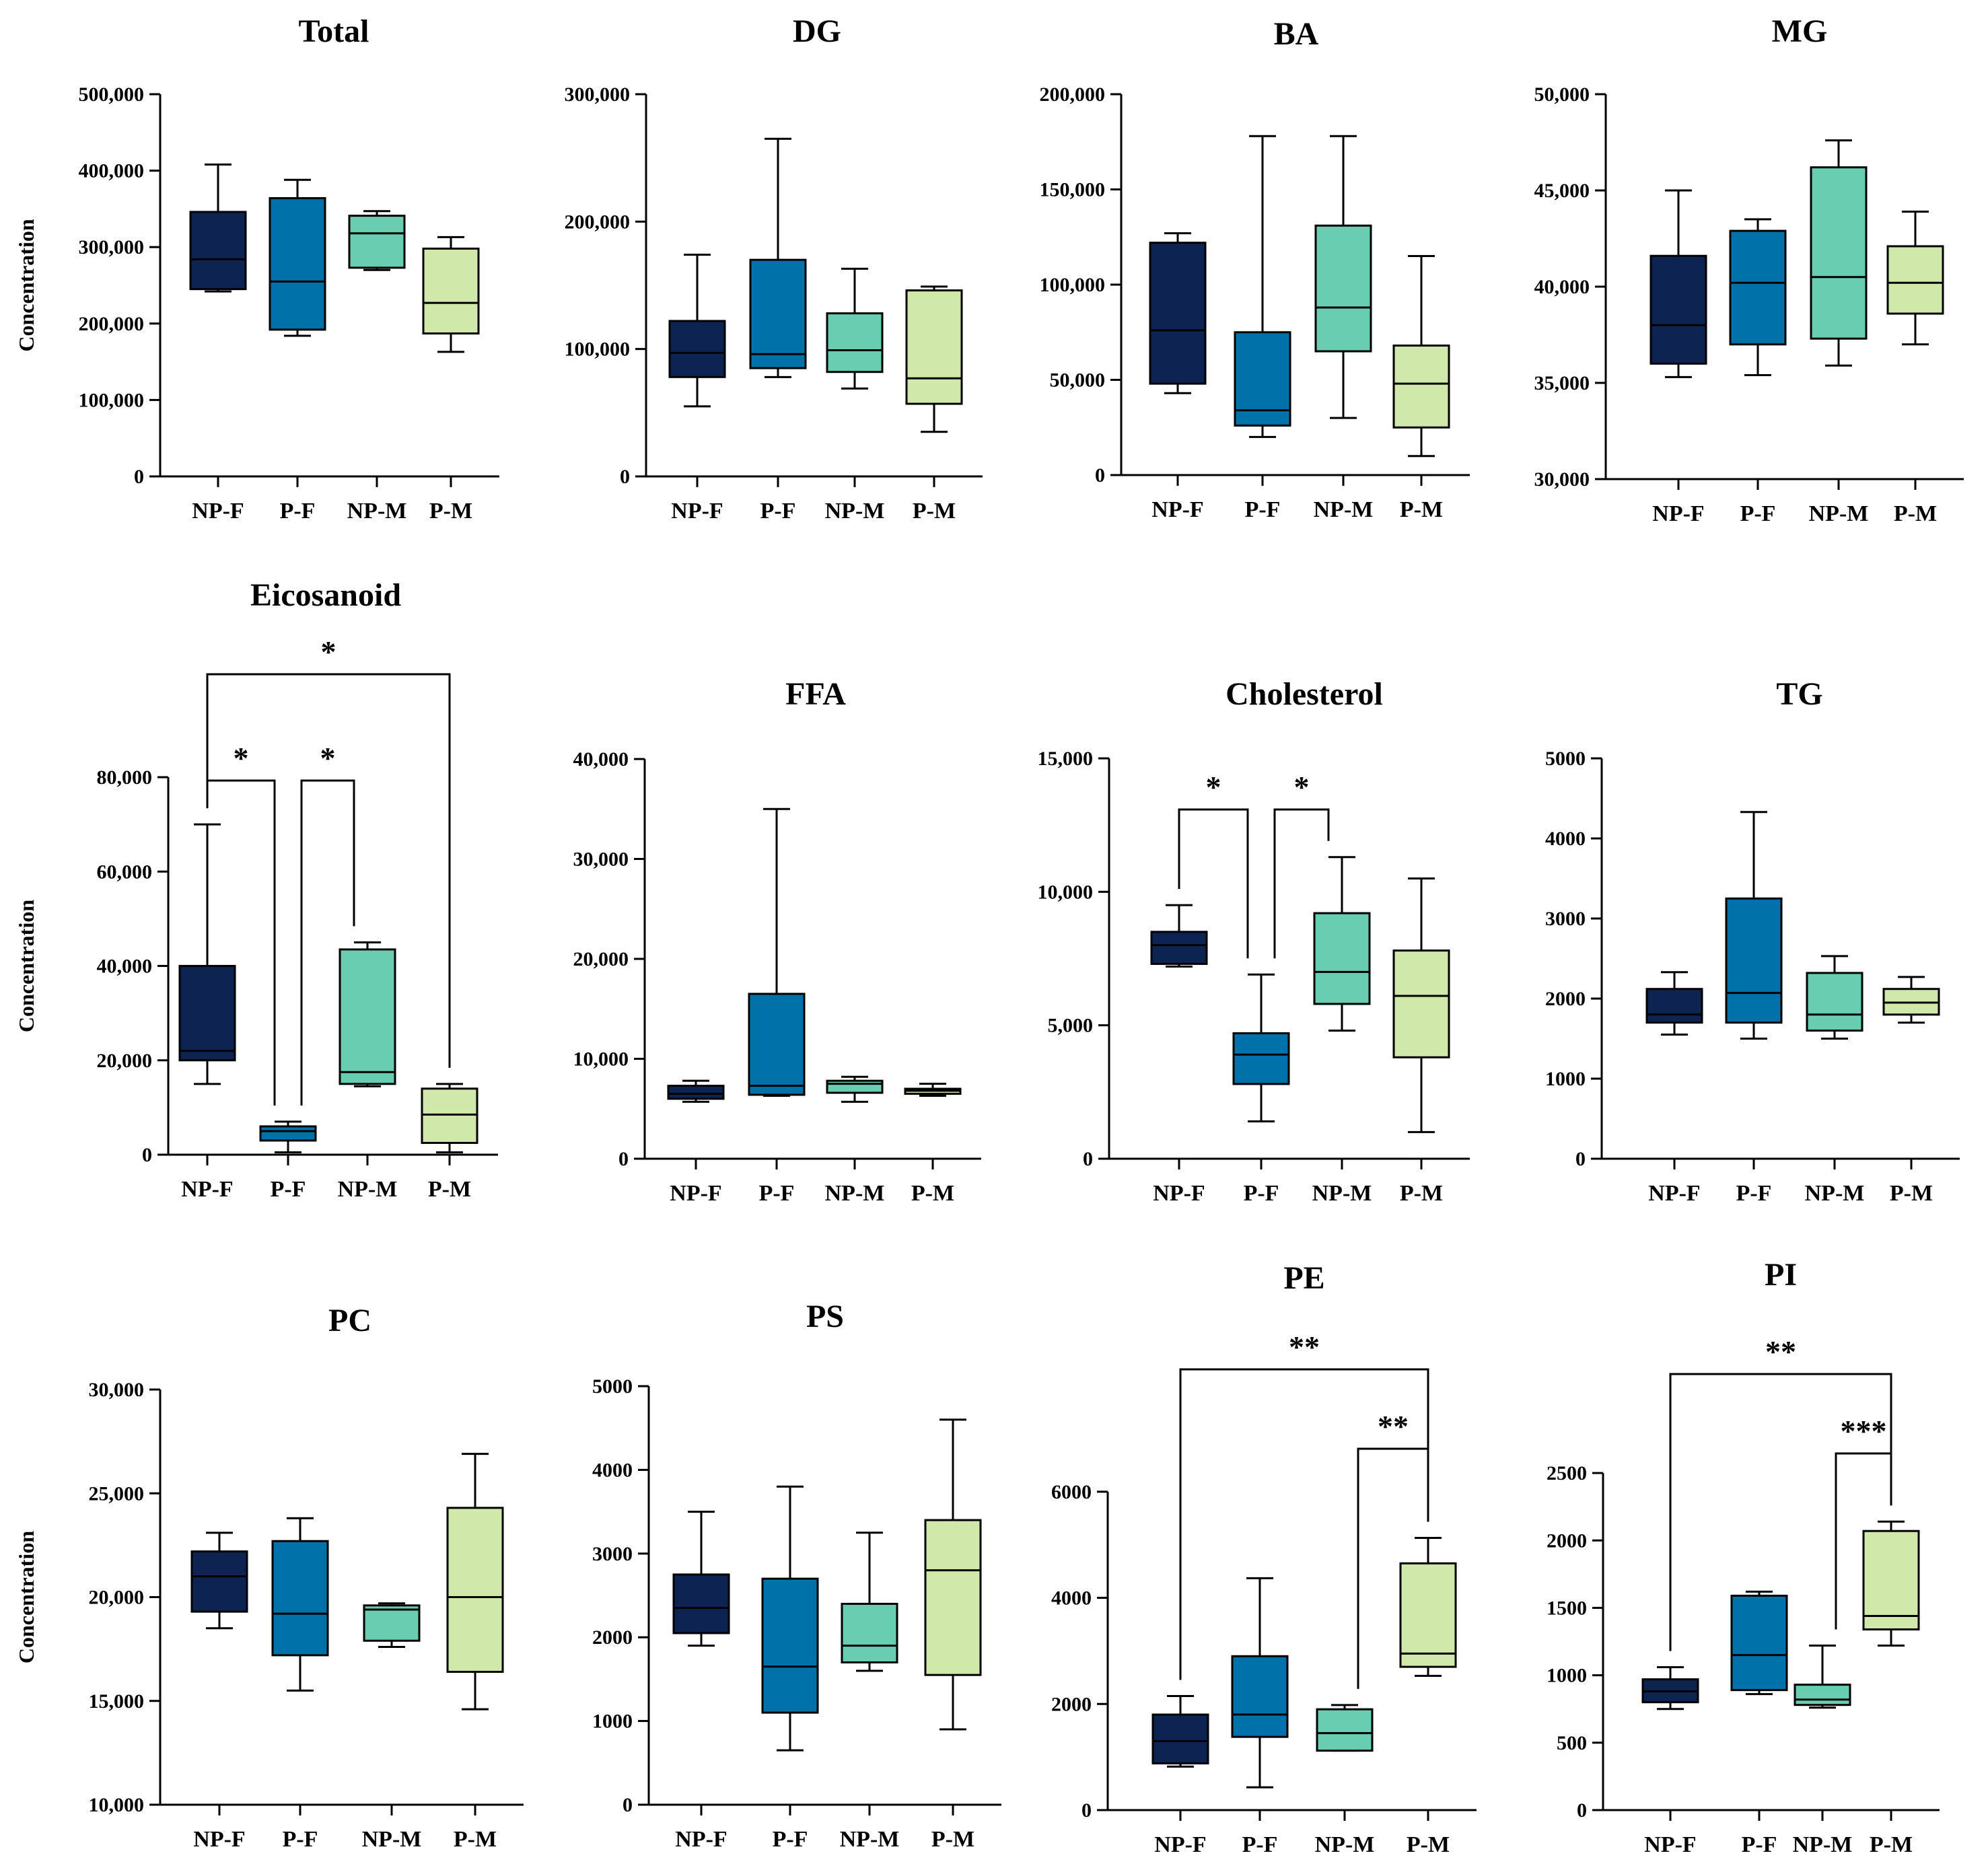 The image size is (1988, 1872). Describe the element at coordinates (1864, 1431) in the screenshot. I see `significance-label: ***` at that location.